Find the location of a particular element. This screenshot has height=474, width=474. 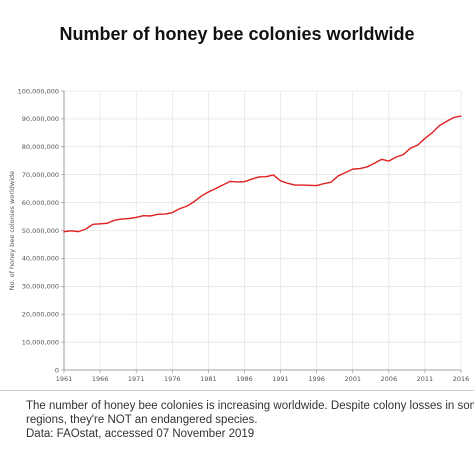

caption-line: Data: FAOstat, accessed 07 November 2019 is located at coordinates (140, 434).